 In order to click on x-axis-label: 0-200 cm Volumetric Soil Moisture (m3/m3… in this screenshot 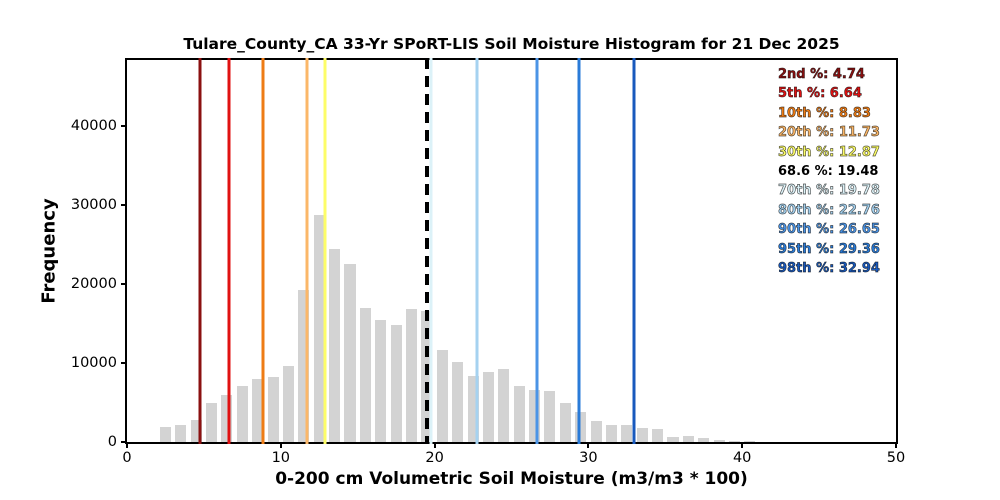, I will do `click(511, 479)`.